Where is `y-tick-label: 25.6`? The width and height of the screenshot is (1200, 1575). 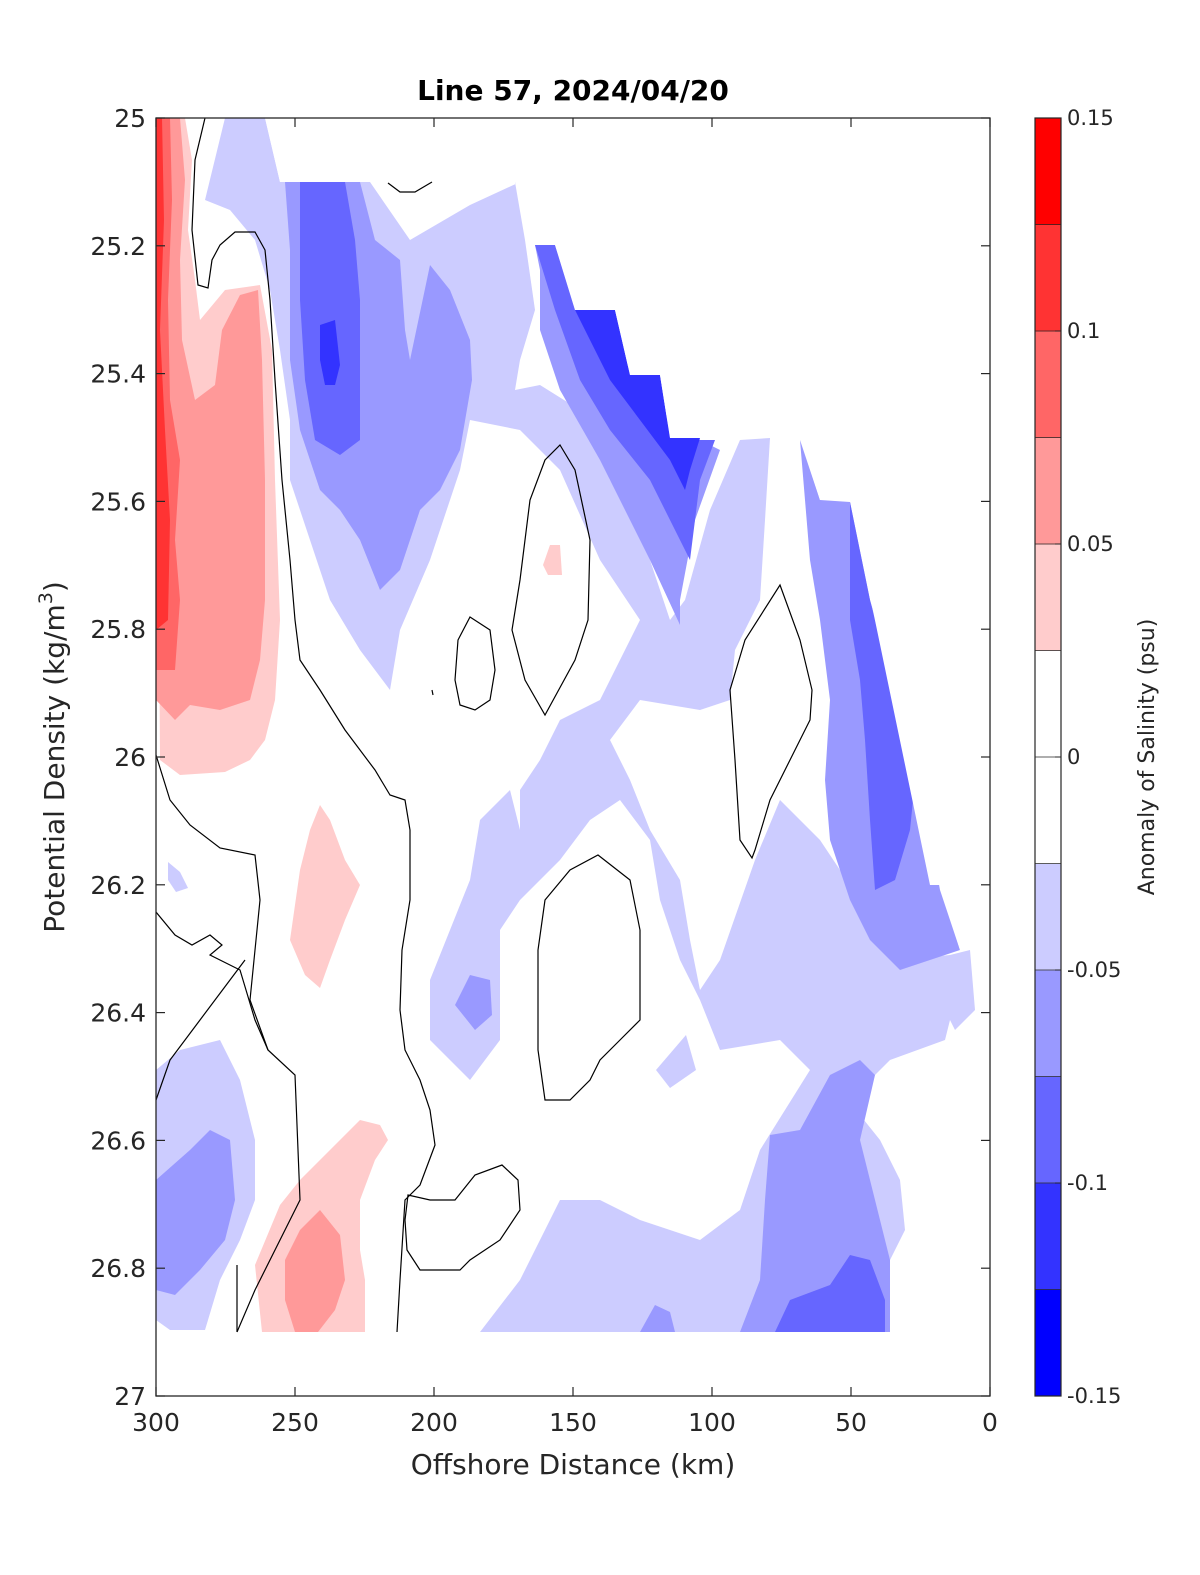
y-tick-label: 25.6 is located at coordinates (118, 501).